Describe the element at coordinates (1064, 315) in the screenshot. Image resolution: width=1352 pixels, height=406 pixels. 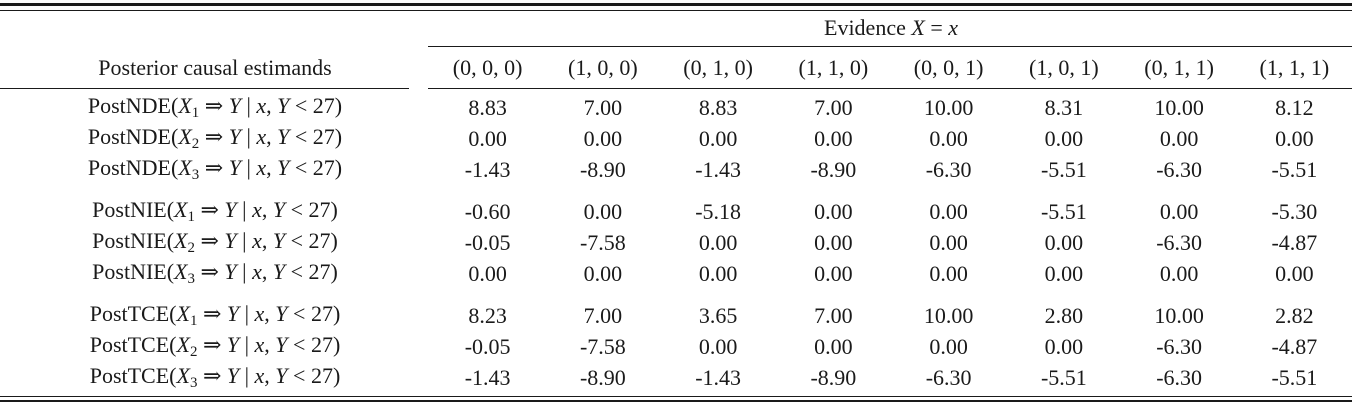
I see `value-cell: 2.80` at that location.